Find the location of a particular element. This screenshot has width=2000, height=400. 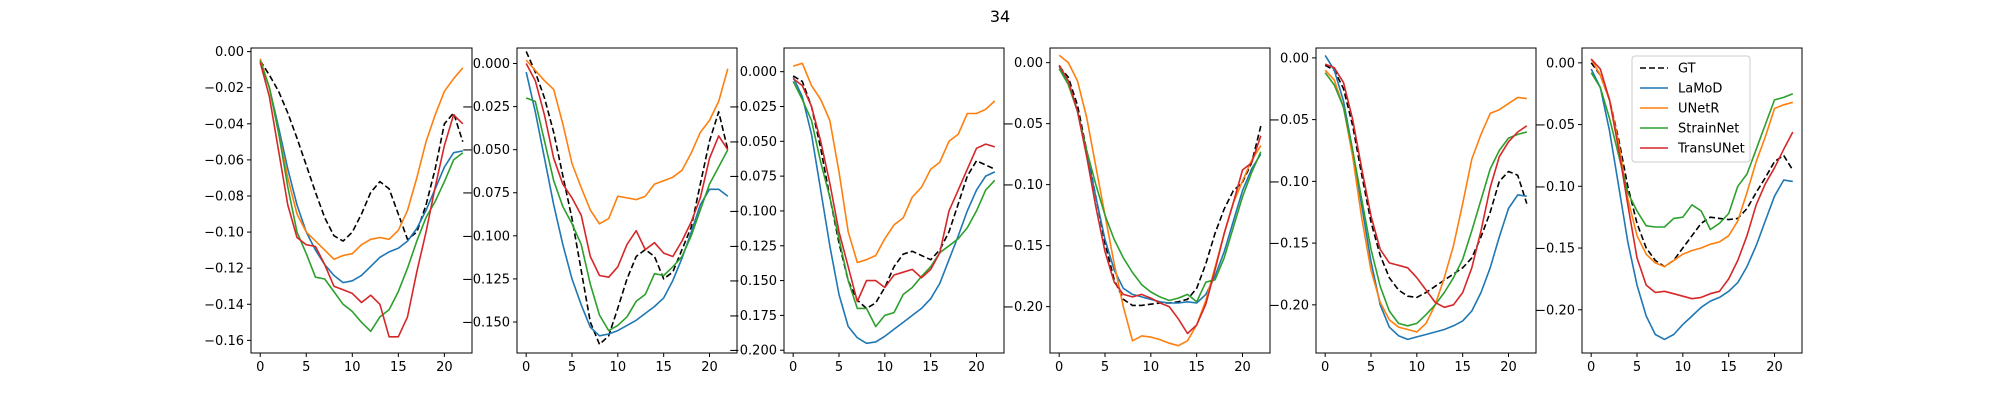

chart-panel-5: 0 5 10 15 20 0.00 −0.05 −0.10 −0.15 −0.20 is located at coordinates (1403, 211).